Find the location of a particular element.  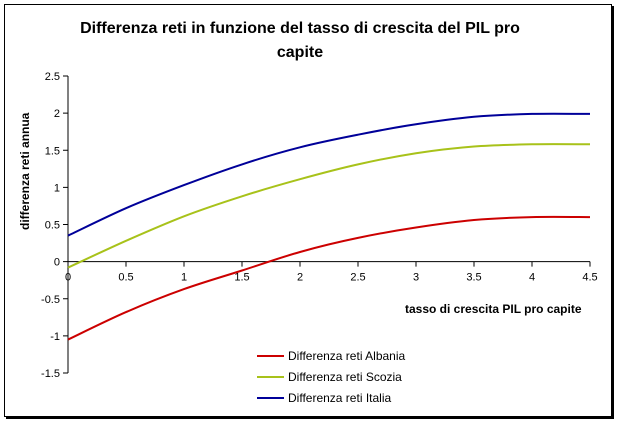

legend-label-3: Differenza reti Italia is located at coordinates (339, 398).